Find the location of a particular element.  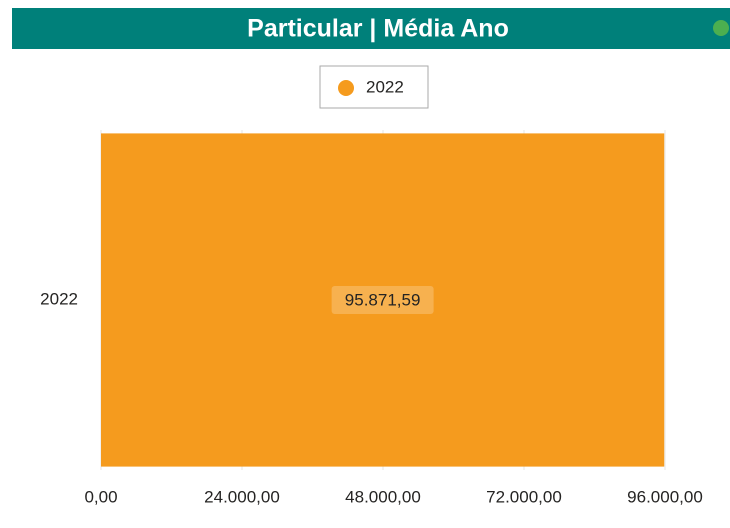

data-label: 95.871,59 is located at coordinates (383, 299).